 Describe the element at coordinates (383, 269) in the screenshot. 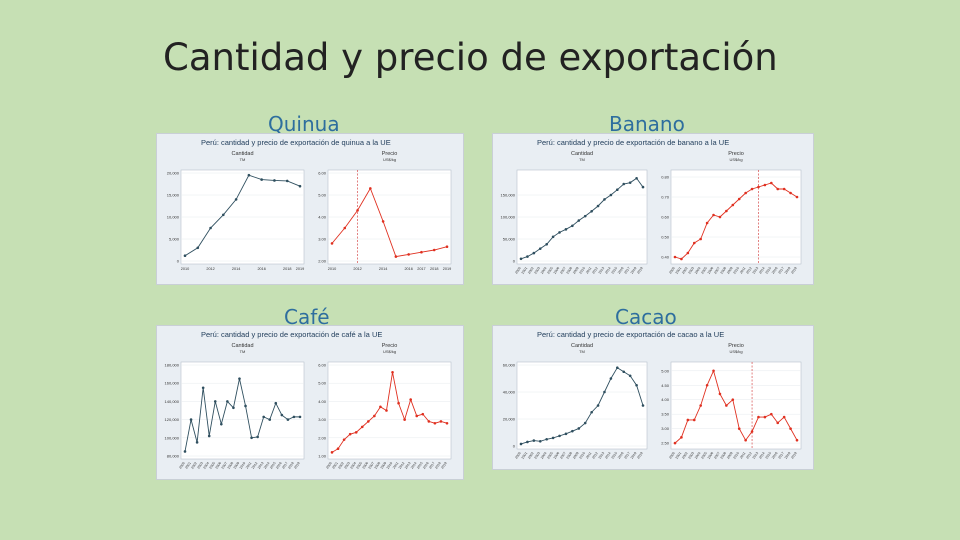

I see `quinua-price-xtick-label: 2014` at that location.